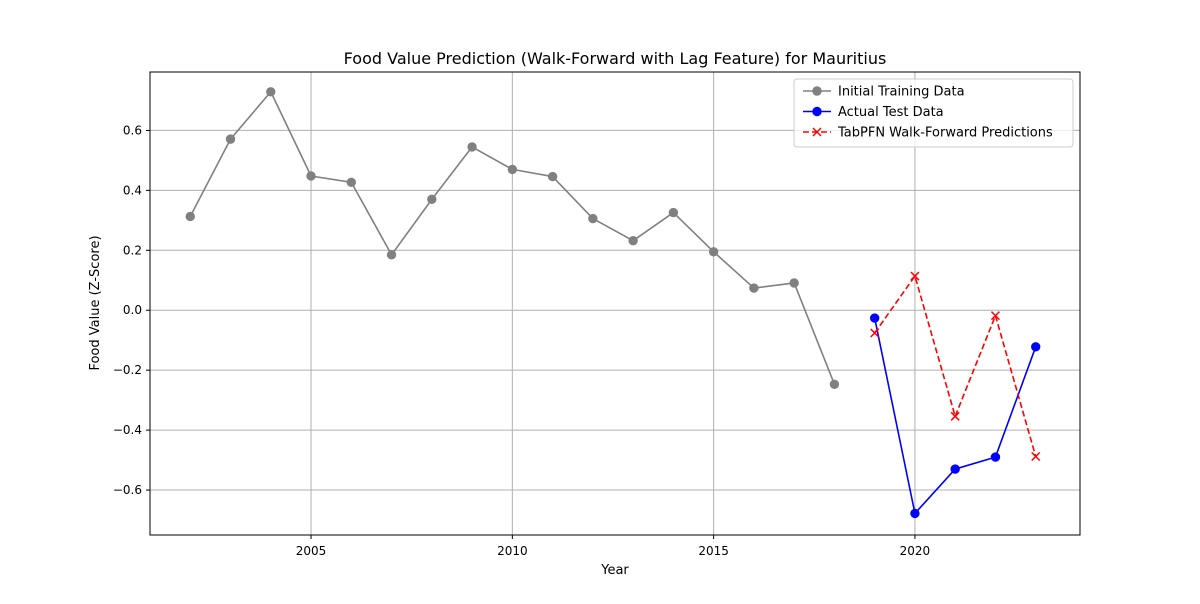 The height and width of the screenshot is (604, 1200). Describe the element at coordinates (311, 551) in the screenshot. I see `x-tick-label: 2005` at that location.